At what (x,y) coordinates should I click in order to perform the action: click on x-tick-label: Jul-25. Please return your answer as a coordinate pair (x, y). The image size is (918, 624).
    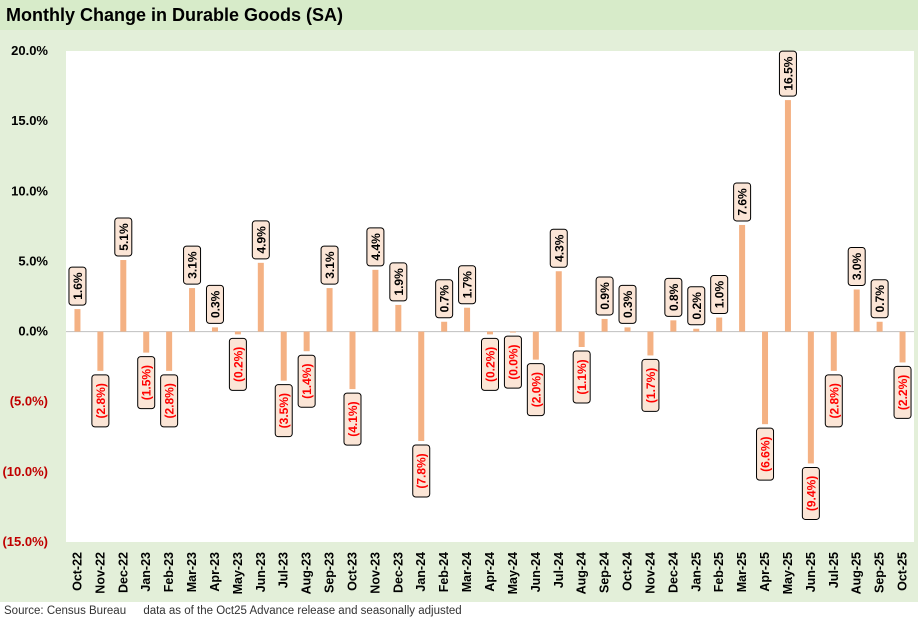
    Looking at the image, I should click on (834, 570).